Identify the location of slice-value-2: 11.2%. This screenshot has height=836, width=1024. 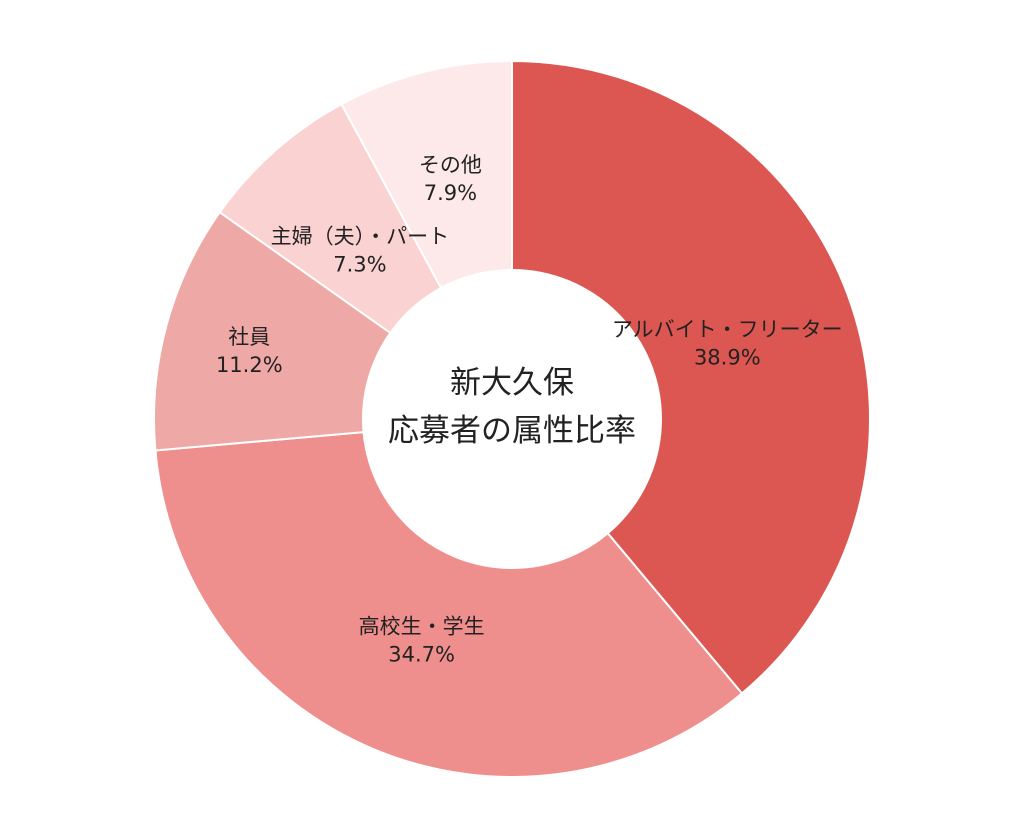
(249, 365).